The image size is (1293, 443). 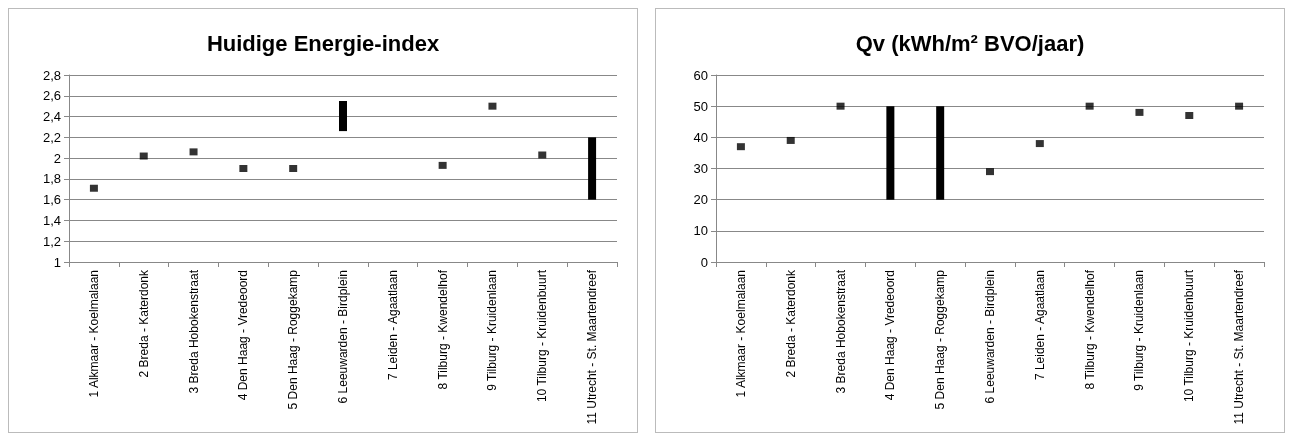 What do you see at coordinates (700, 231) in the screenshot?
I see `y-tick-label: 10` at bounding box center [700, 231].